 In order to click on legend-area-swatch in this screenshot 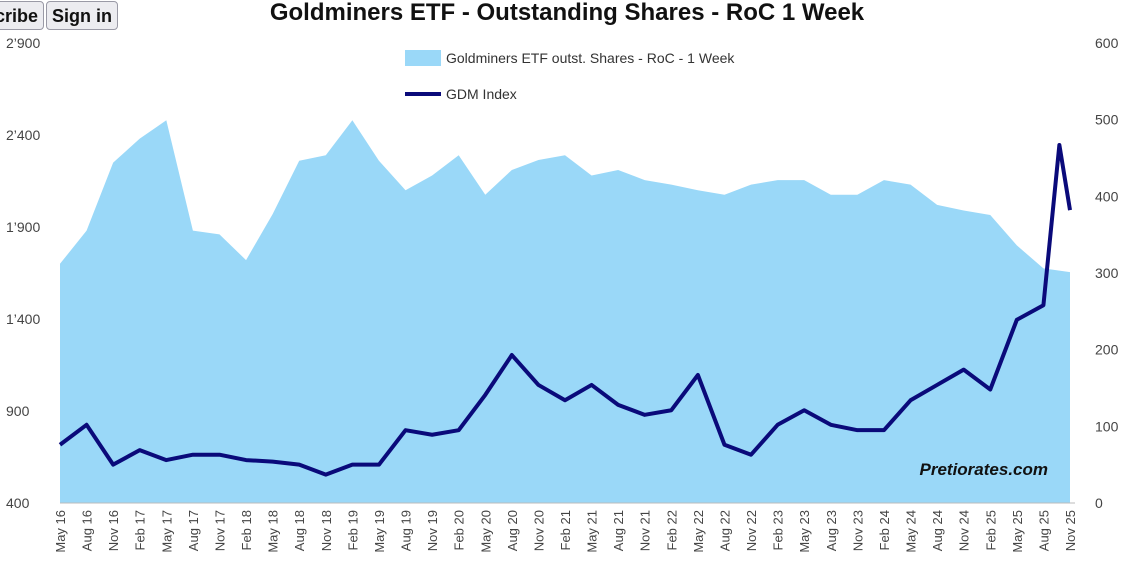, I will do `click(423, 58)`.